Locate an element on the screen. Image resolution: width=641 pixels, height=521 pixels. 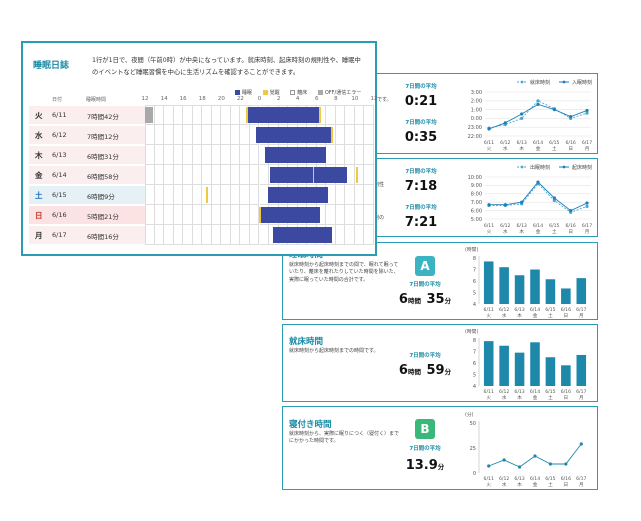
wake-mark is located at coordinates (332, 135).